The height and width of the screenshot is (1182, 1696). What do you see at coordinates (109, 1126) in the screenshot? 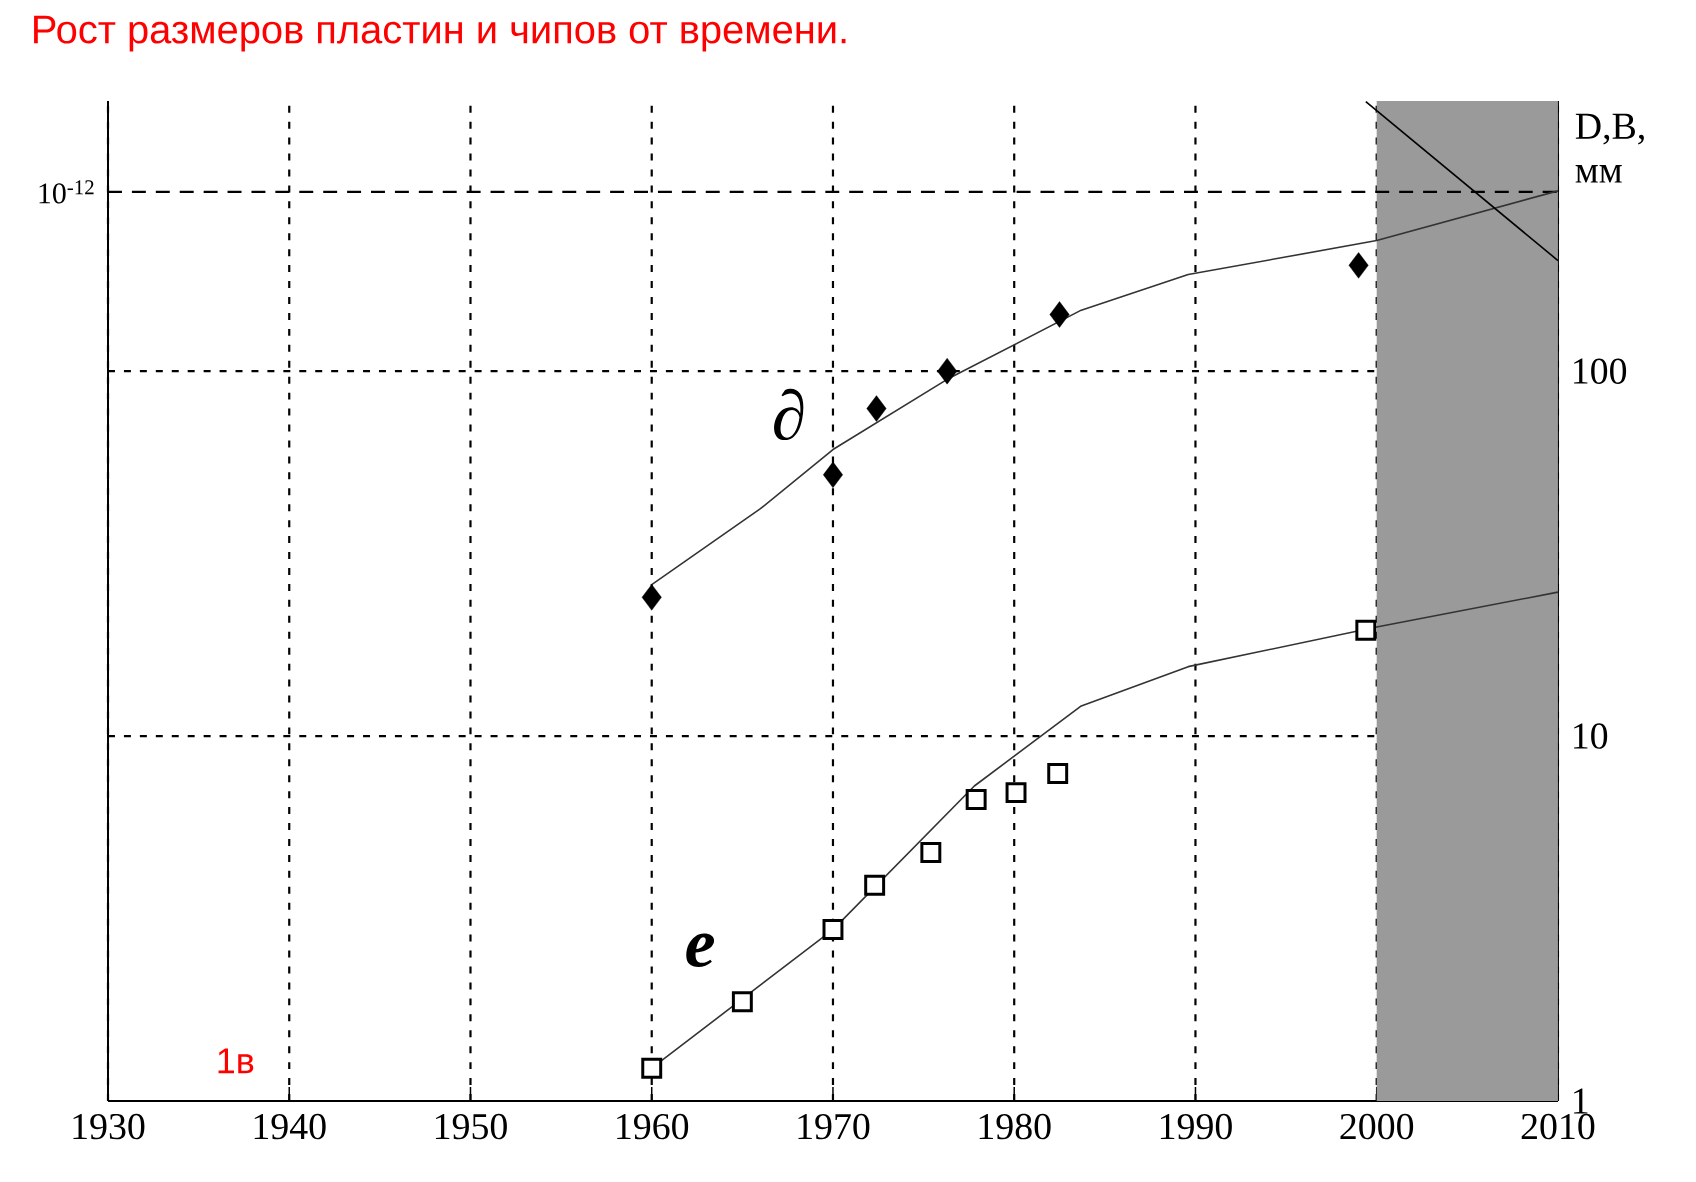
I see `x-tick-label: 1930` at bounding box center [109, 1126].